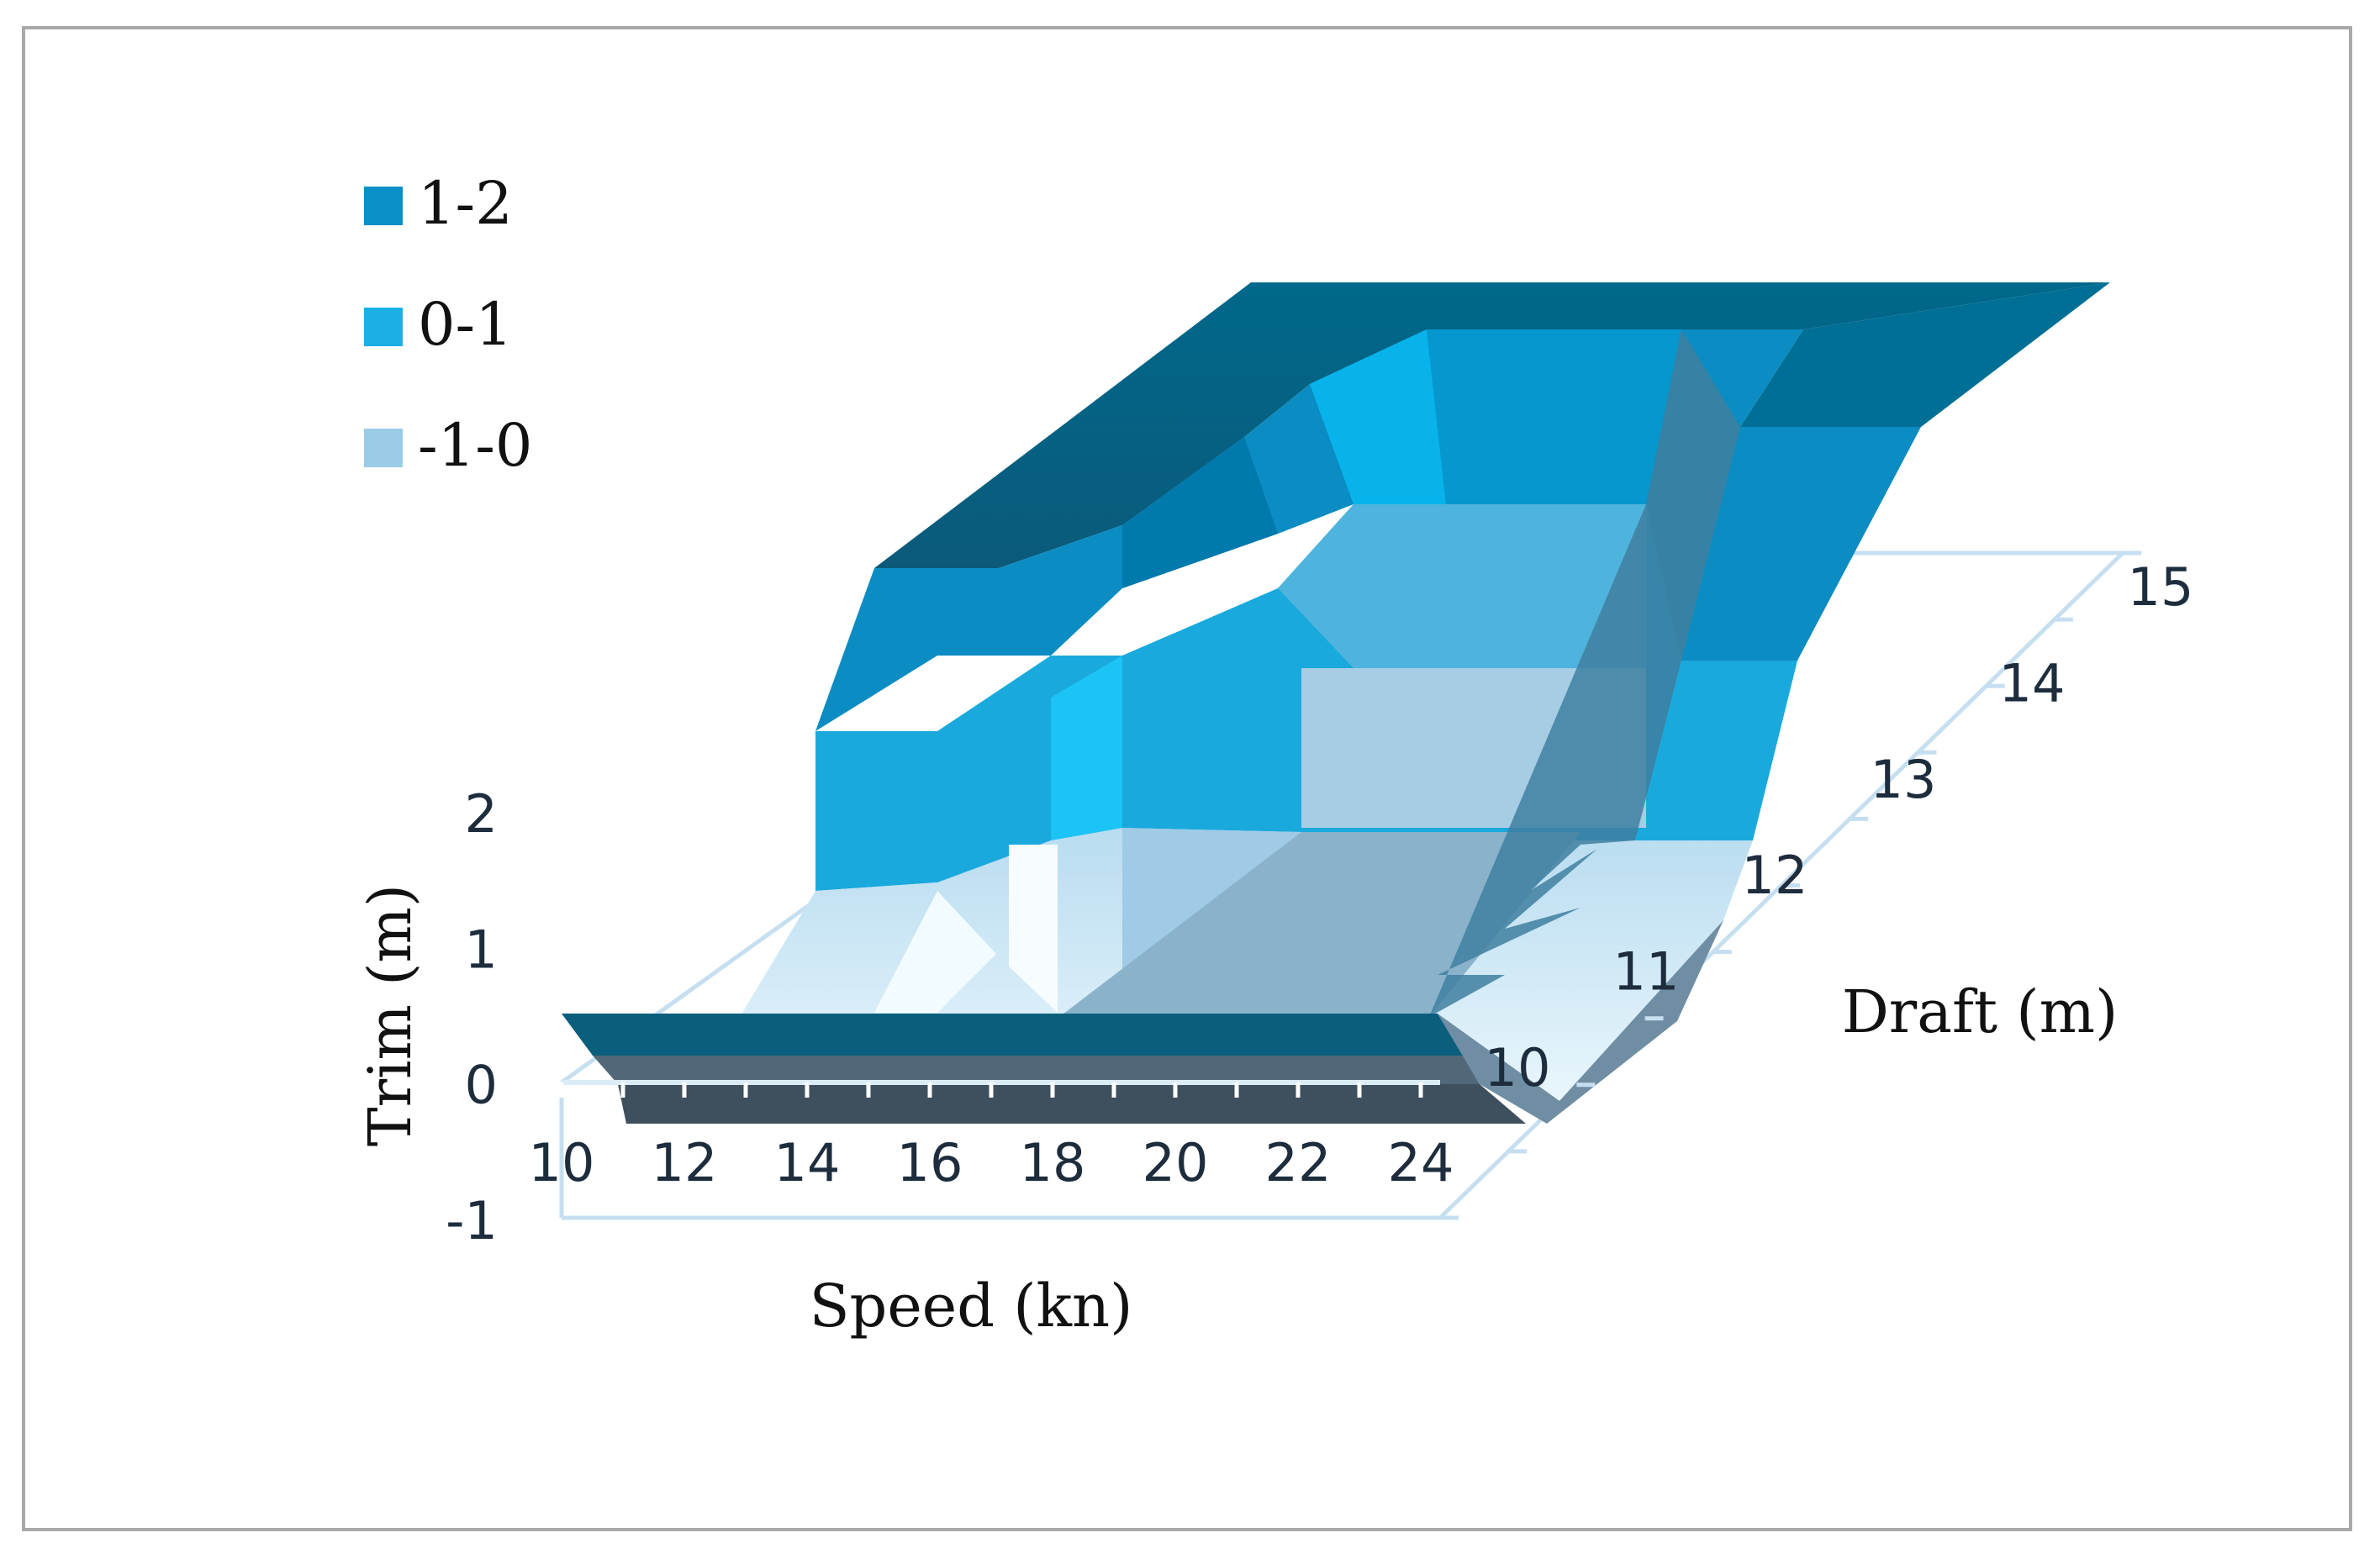 This screenshot has width=2380, height=1559. Describe the element at coordinates (465, 324) in the screenshot. I see `legend-label: 0-1` at that location.